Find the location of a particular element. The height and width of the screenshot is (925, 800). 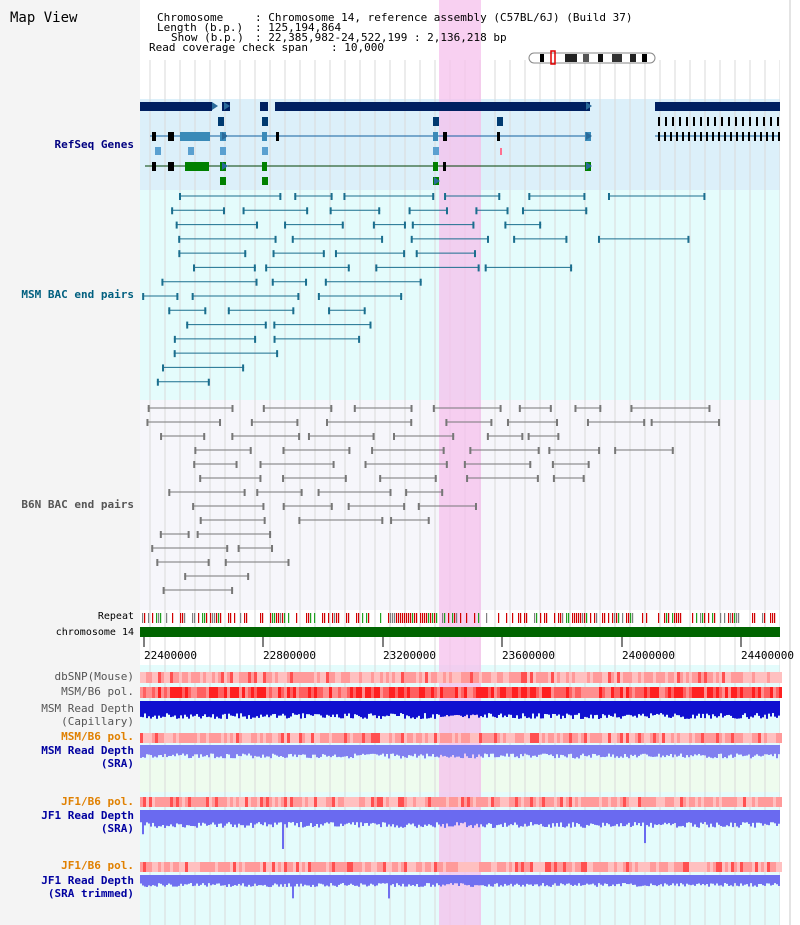

track-label-msm-depth-cap-1: MSM Read Depth is located at coordinates (87, 708).